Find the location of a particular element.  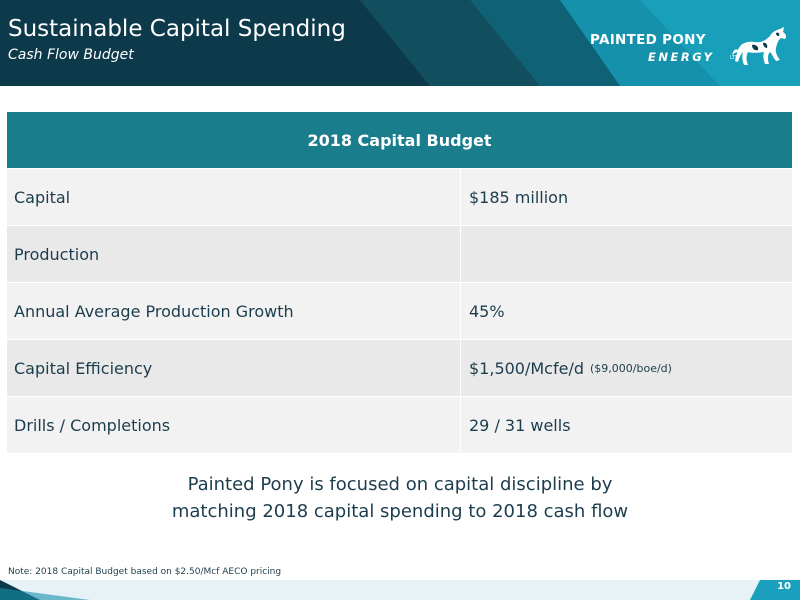

table-row: Production is located at coordinates (399, 253).